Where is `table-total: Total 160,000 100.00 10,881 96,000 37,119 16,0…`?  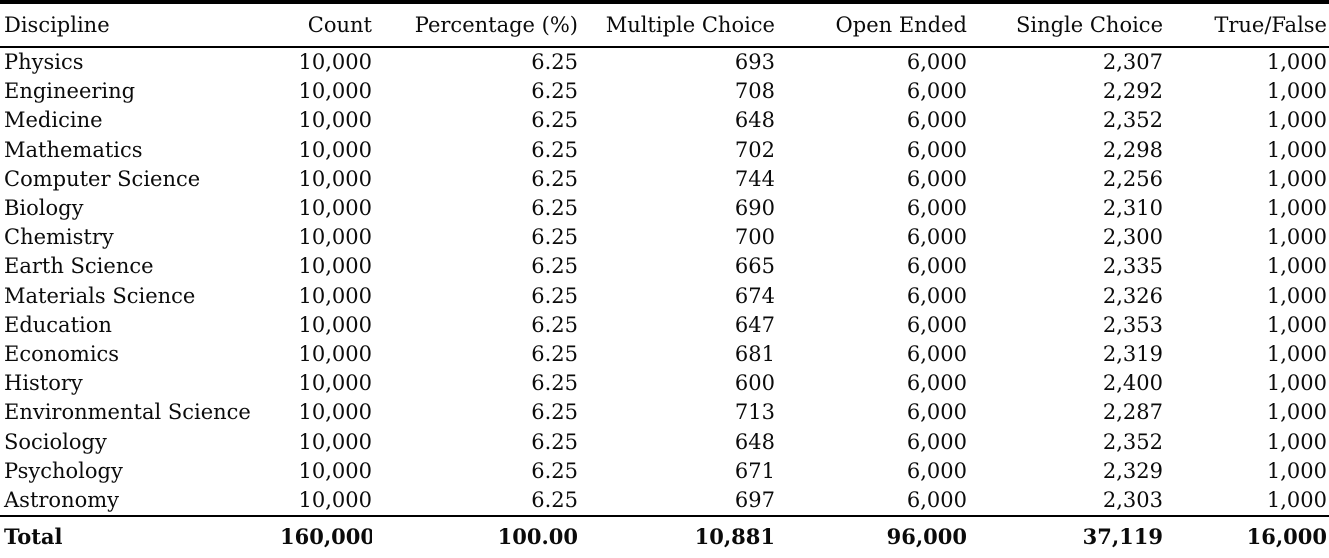 table-total: Total 160,000 100.00 10,881 96,000 37,119 16,0… is located at coordinates (664, 536).